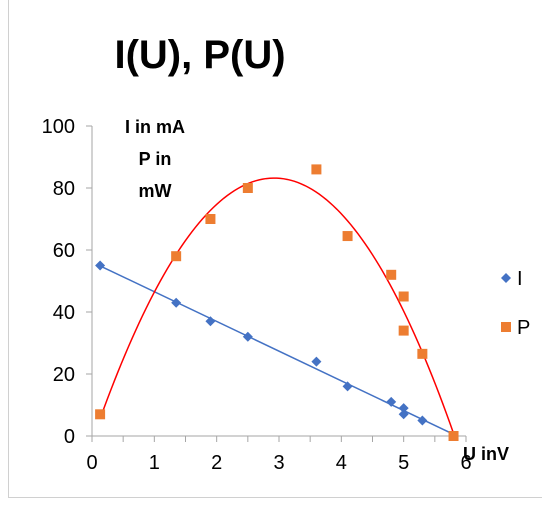  I want to click on x-tick-label: 4, so click(341, 463).